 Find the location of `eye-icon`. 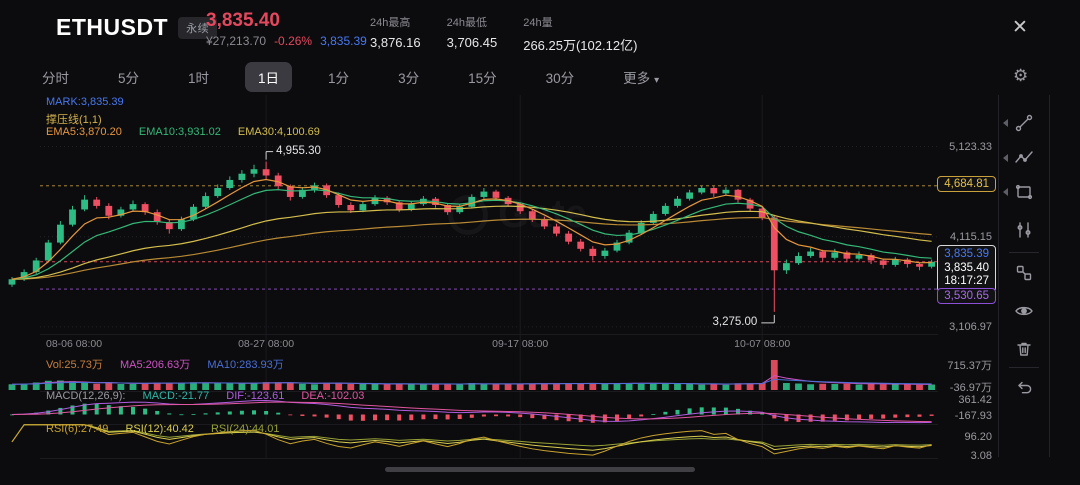

eye-icon is located at coordinates (1024, 311).